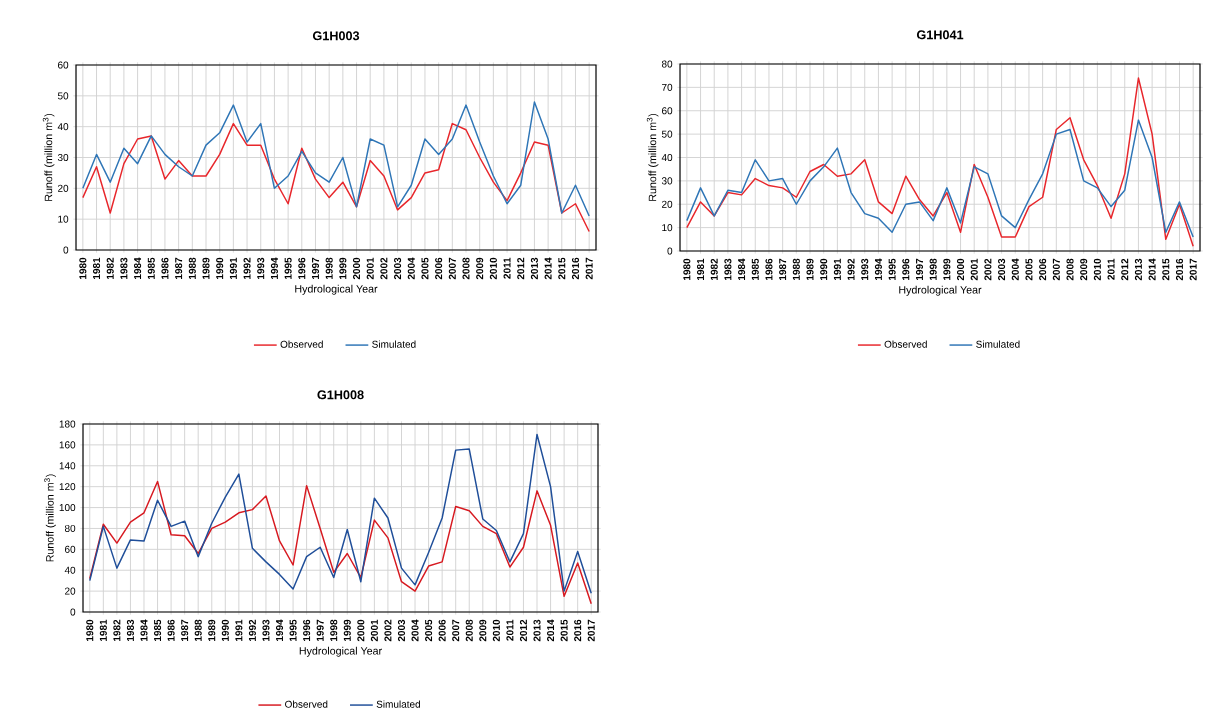  I want to click on x-tick-label: 1987, so click(179, 268).